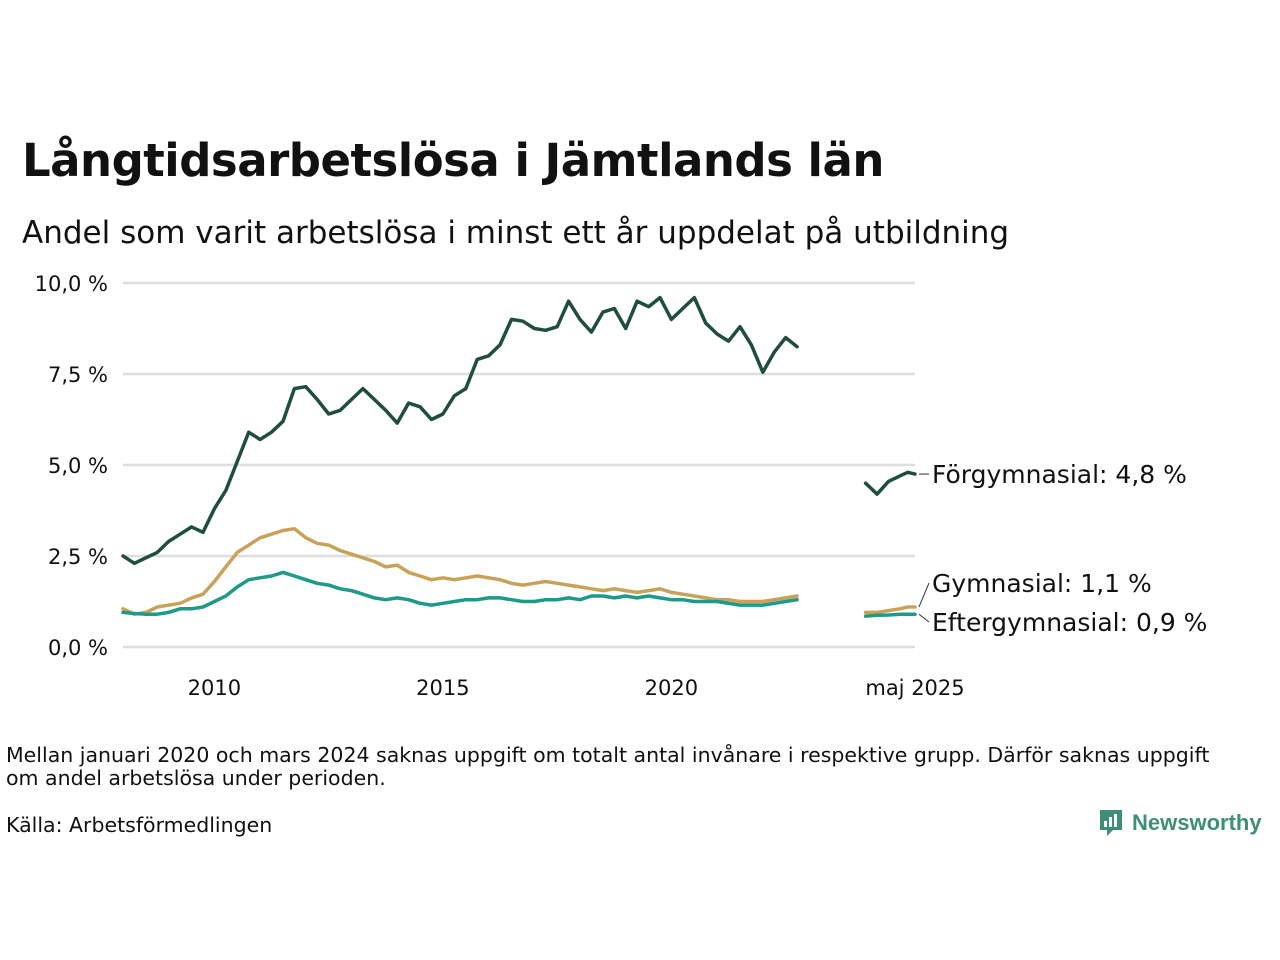 The height and width of the screenshot is (960, 1280). I want to click on end-label-gymnasial: Gymnasial: 1,1 %, so click(1042, 583).